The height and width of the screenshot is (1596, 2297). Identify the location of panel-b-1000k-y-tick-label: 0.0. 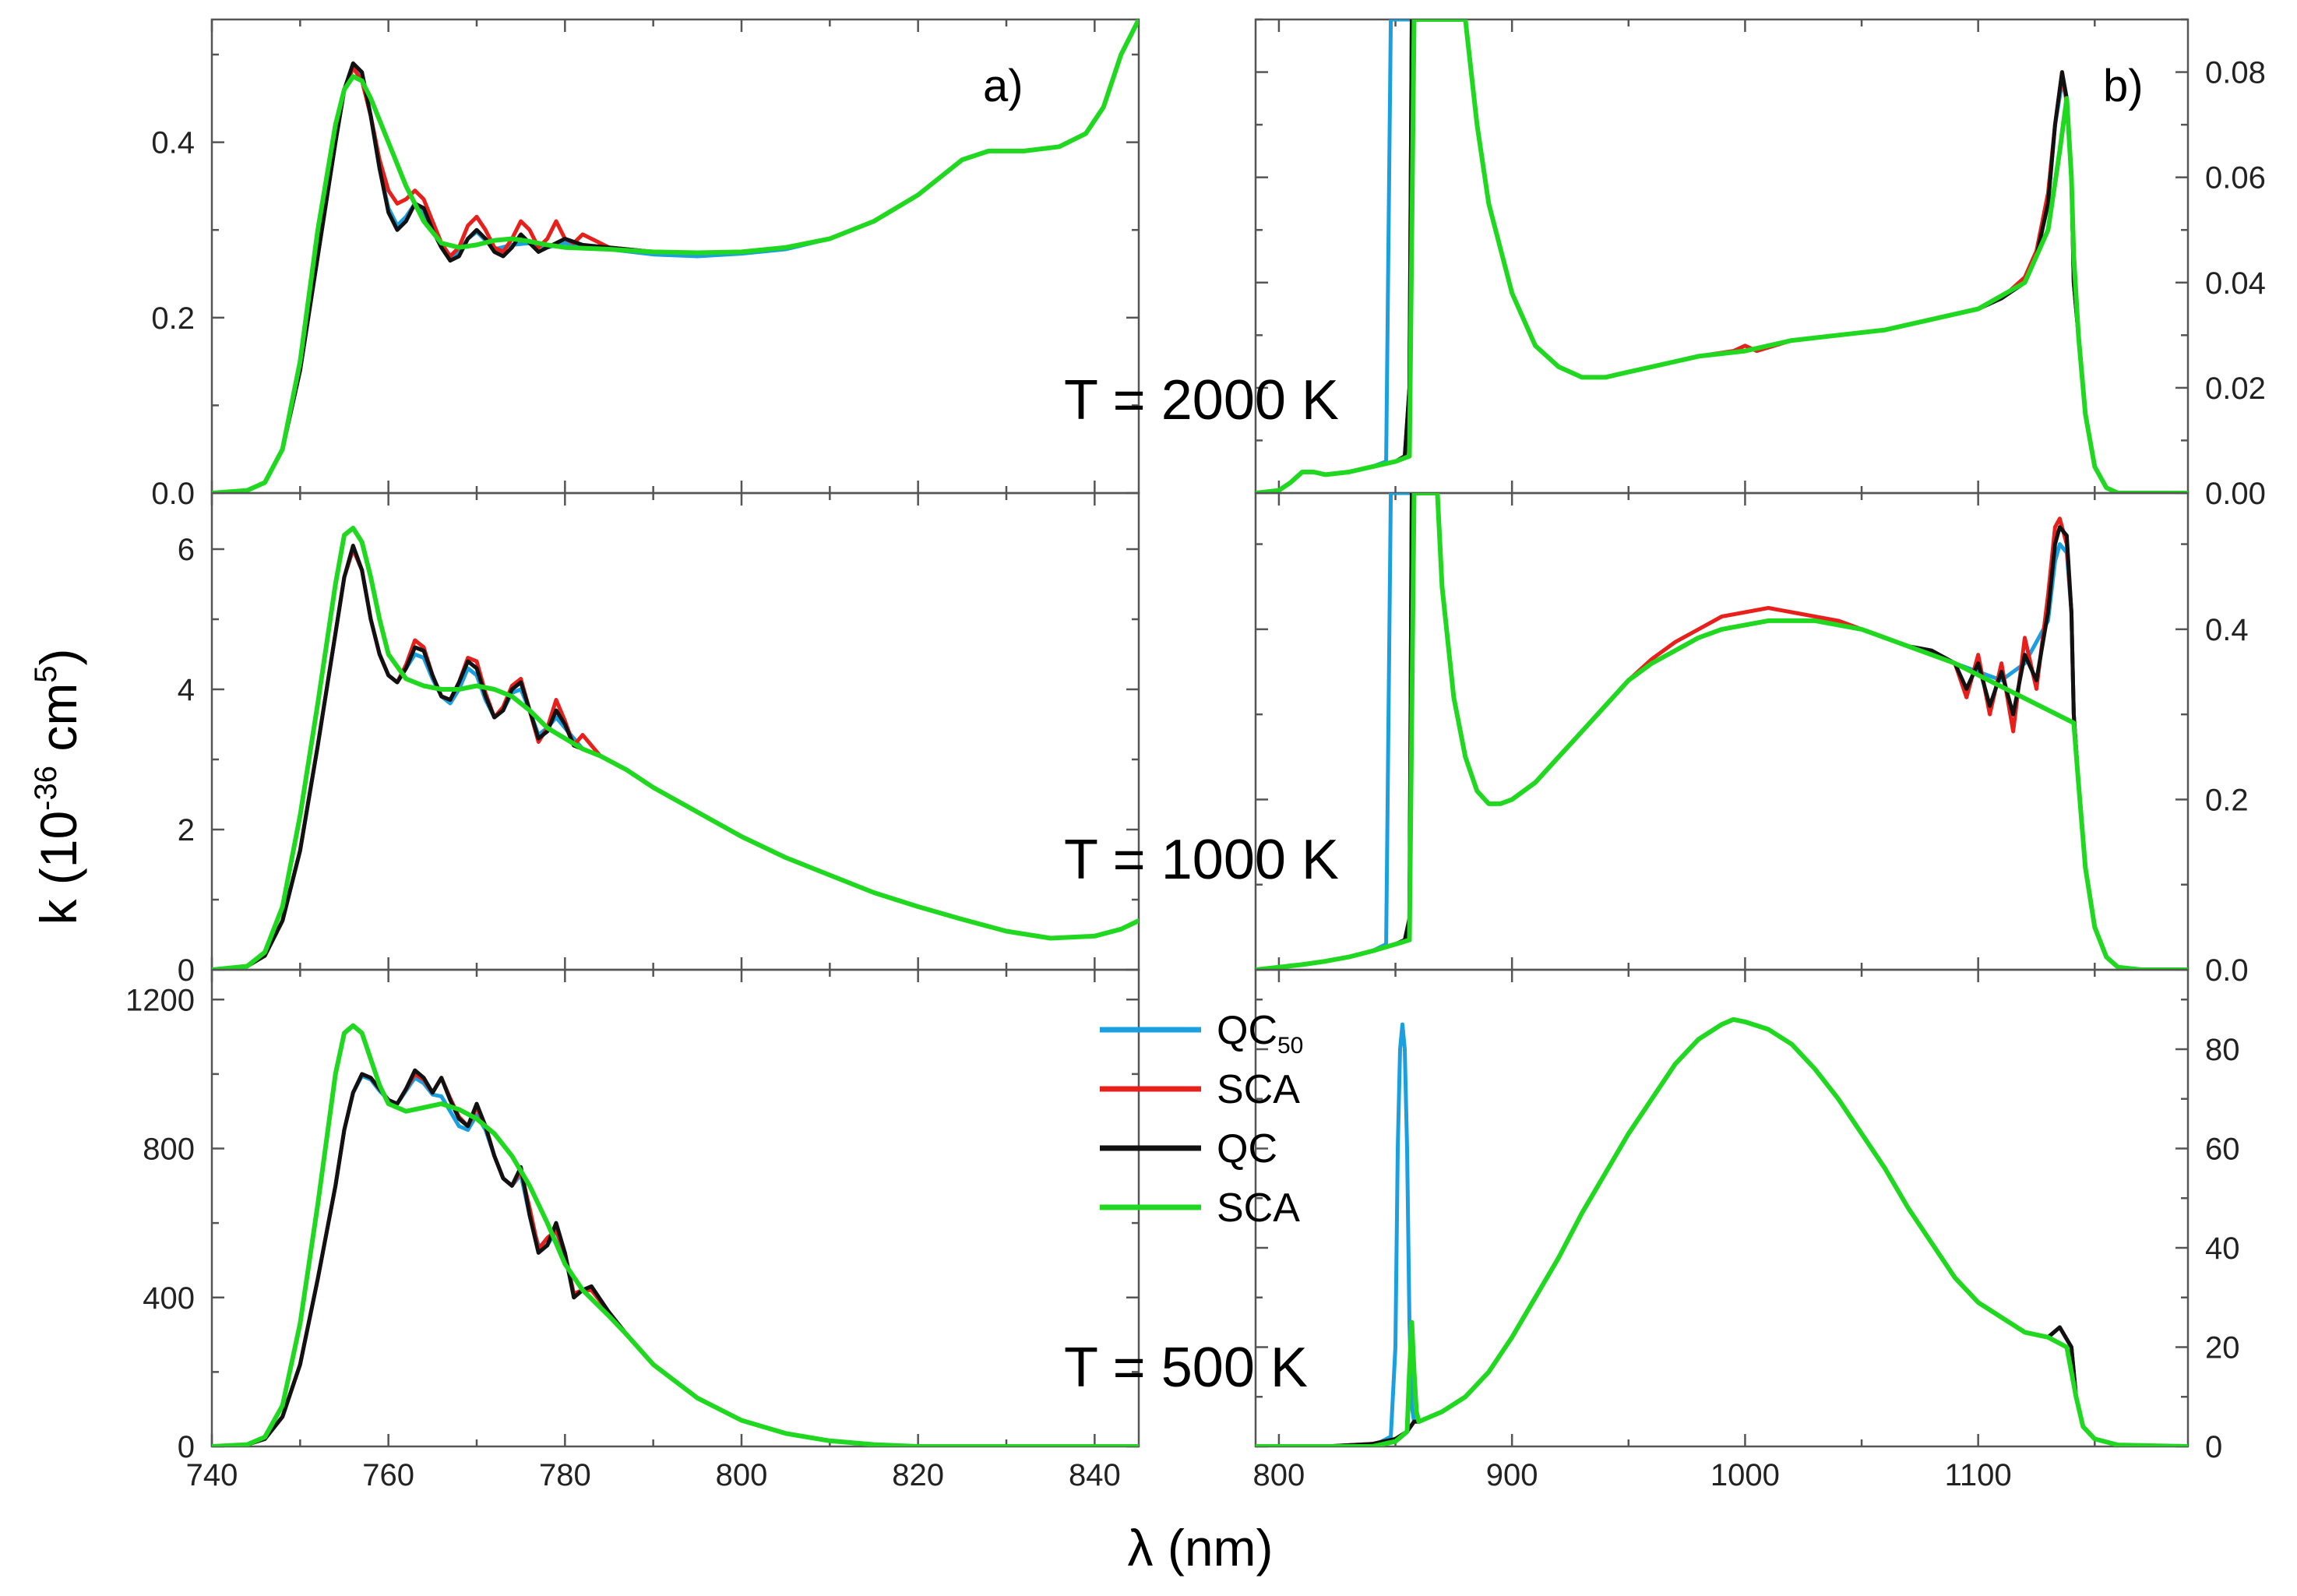
(2227, 970).